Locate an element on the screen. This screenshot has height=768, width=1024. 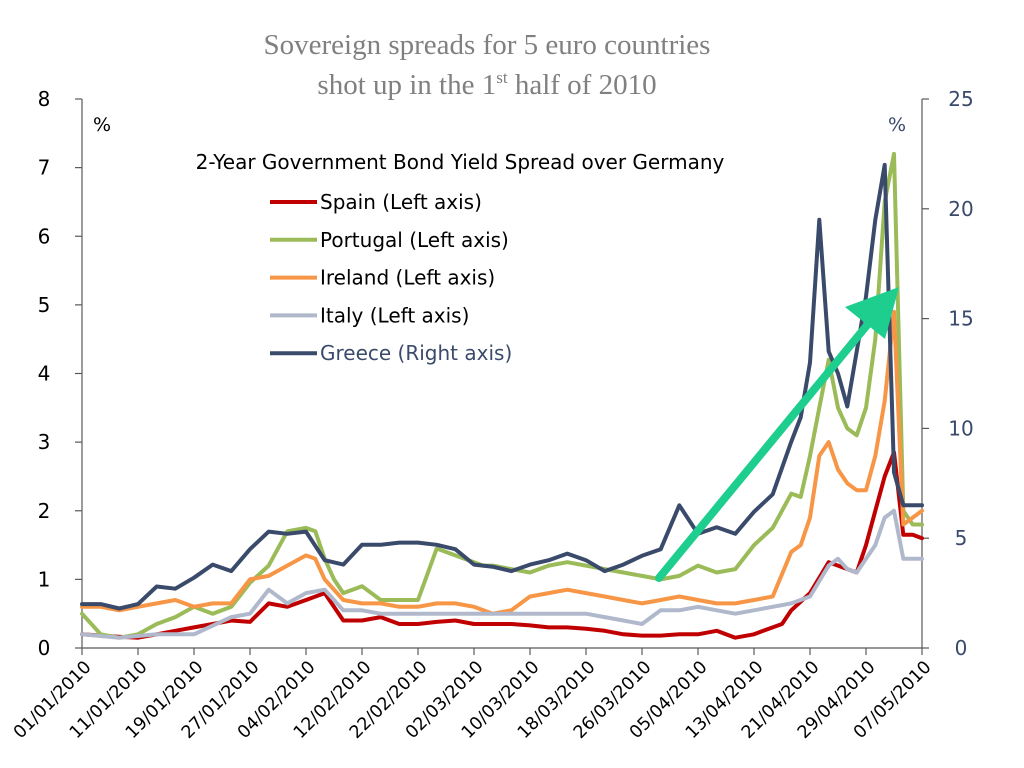
title-text-post: half of 2010 is located at coordinates (582, 85).